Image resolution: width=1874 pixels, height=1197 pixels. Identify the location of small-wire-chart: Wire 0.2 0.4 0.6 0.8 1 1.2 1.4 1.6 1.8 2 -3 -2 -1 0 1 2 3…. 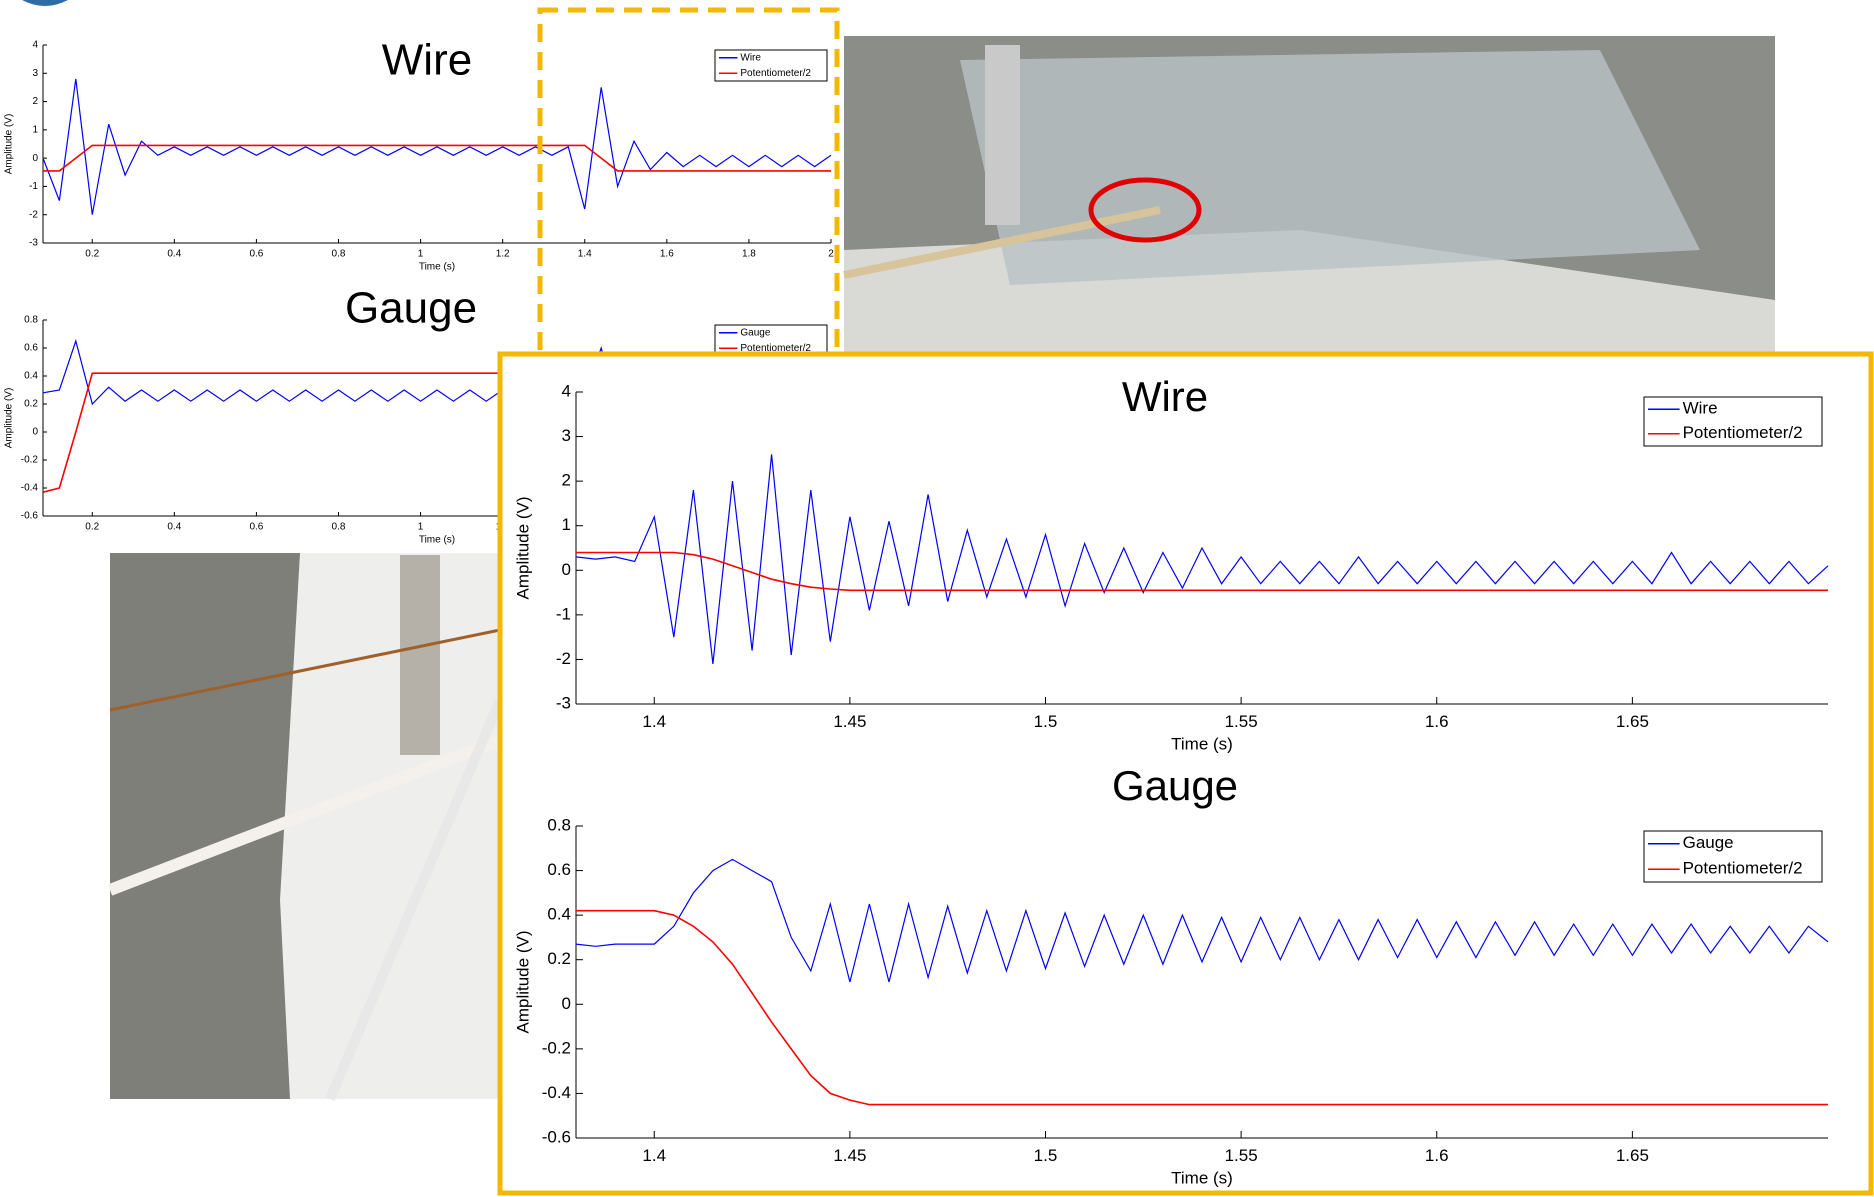
(419, 154).